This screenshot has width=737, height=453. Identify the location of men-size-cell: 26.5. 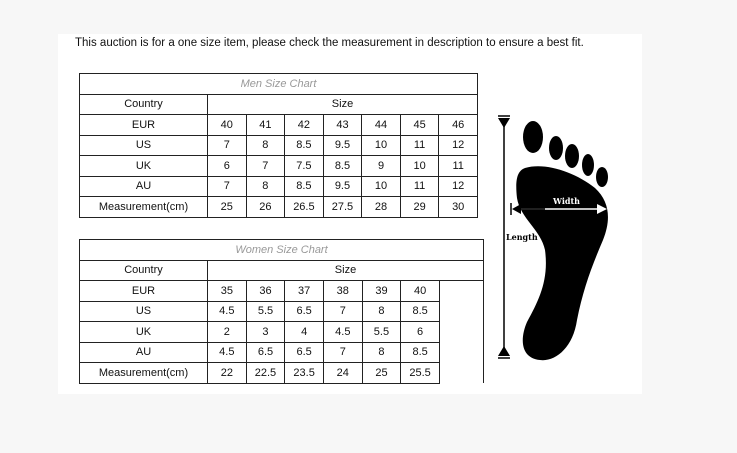
(304, 207).